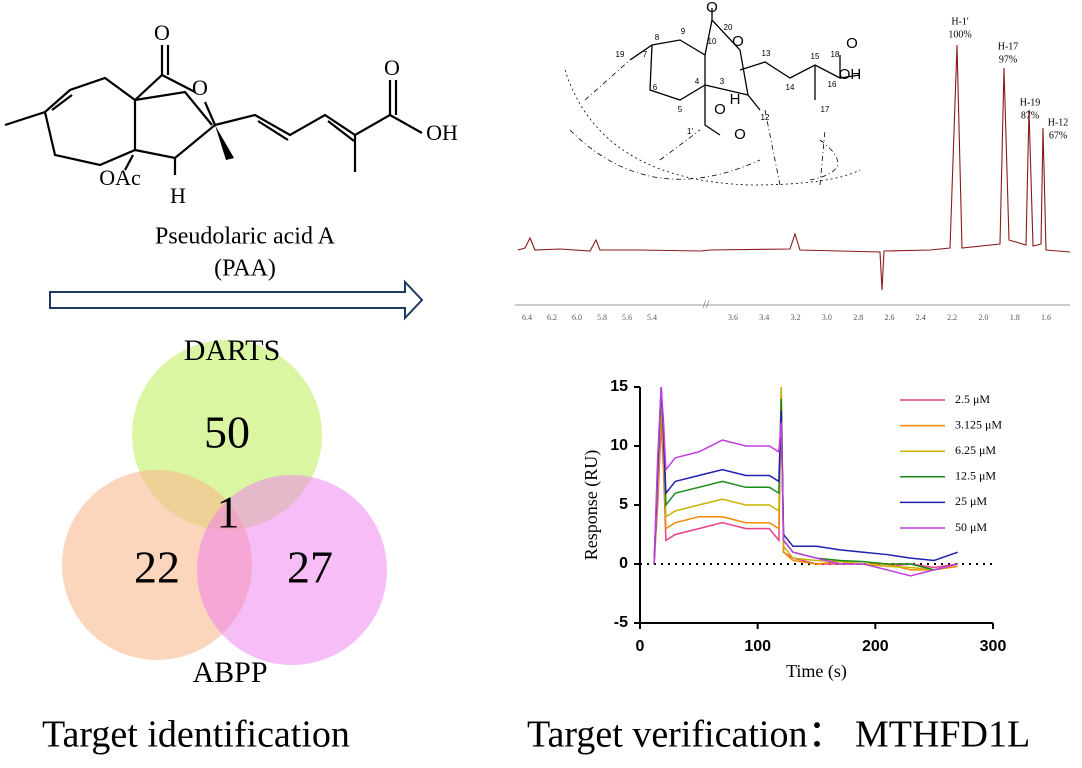 The image size is (1082, 768). Describe the element at coordinates (623, 563) in the screenshot. I see `y-tick-label: 0` at that location.